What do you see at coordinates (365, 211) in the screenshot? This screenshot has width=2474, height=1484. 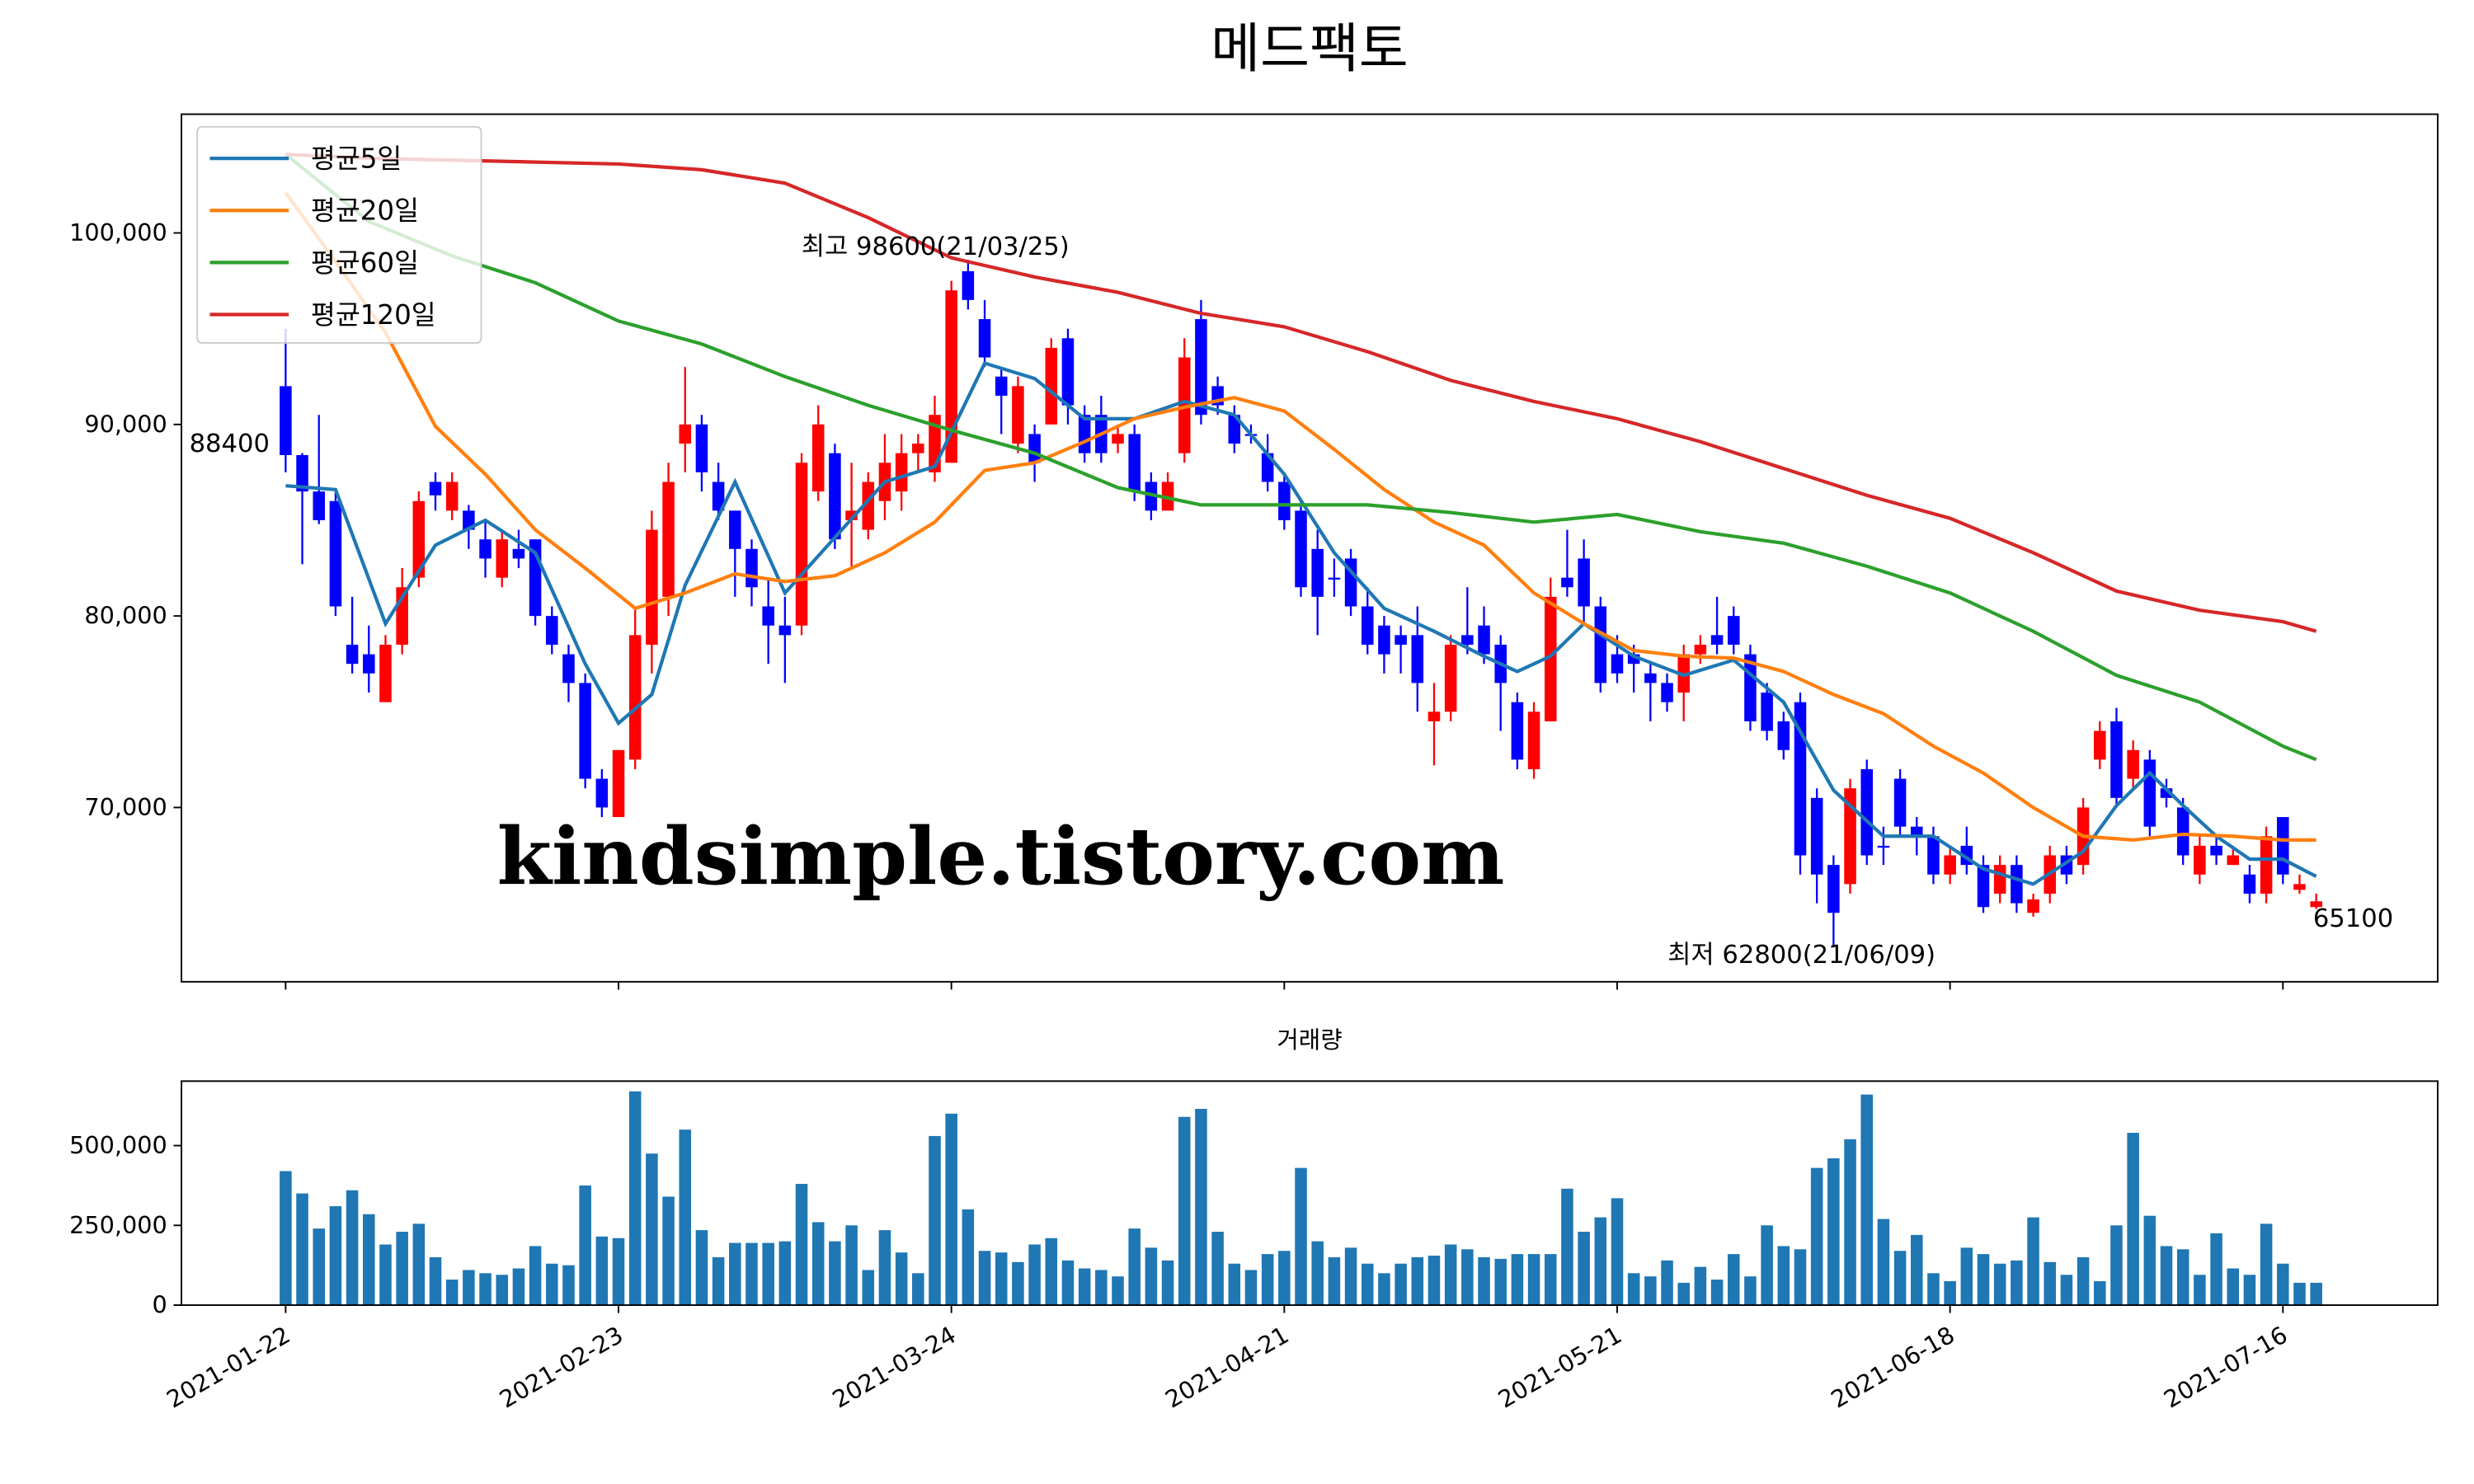 I see `legend-label: 평균20일` at bounding box center [365, 211].